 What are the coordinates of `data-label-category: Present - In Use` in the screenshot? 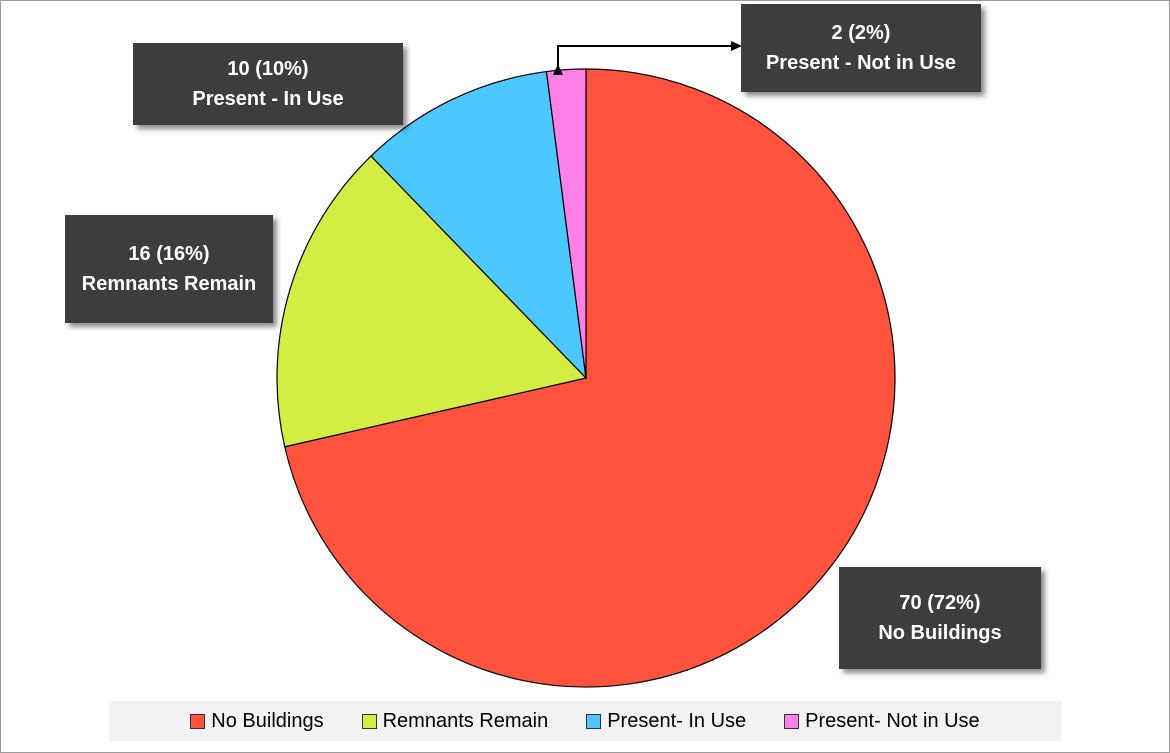 It's located at (268, 99).